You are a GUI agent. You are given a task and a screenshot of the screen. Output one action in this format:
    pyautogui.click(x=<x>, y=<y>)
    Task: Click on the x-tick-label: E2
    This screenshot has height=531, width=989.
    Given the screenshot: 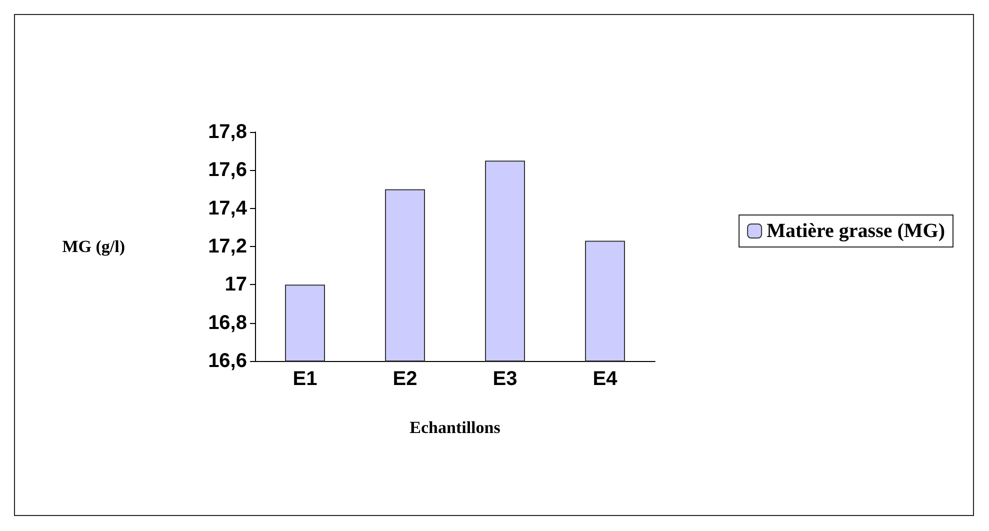 What is the action you would take?
    pyautogui.click(x=405, y=379)
    